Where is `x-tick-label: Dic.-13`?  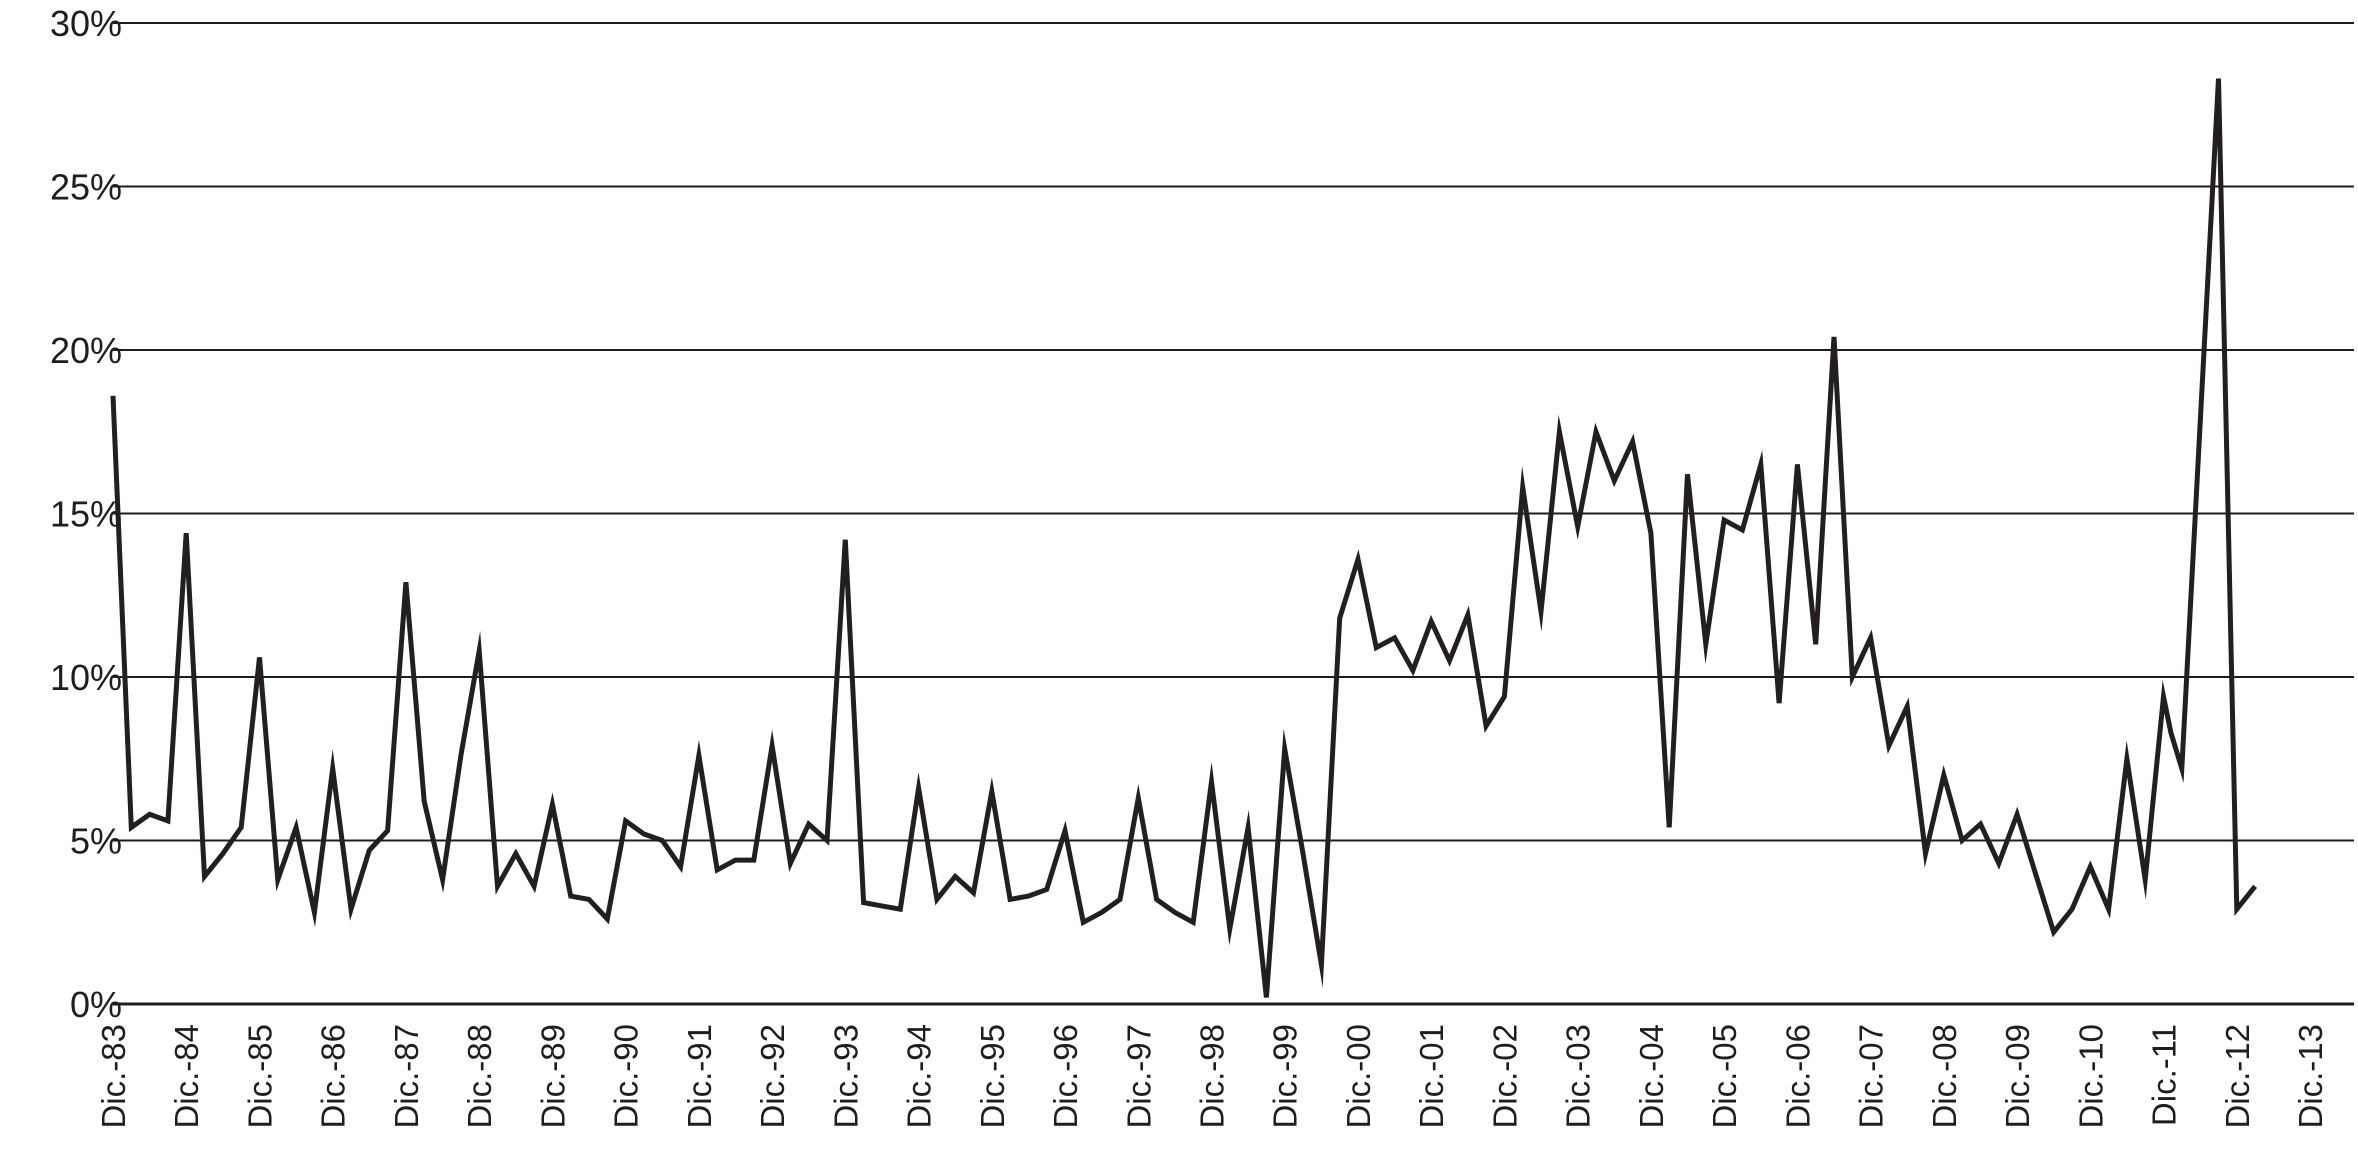 x-tick-label: Dic.-13 is located at coordinates (2310, 1076).